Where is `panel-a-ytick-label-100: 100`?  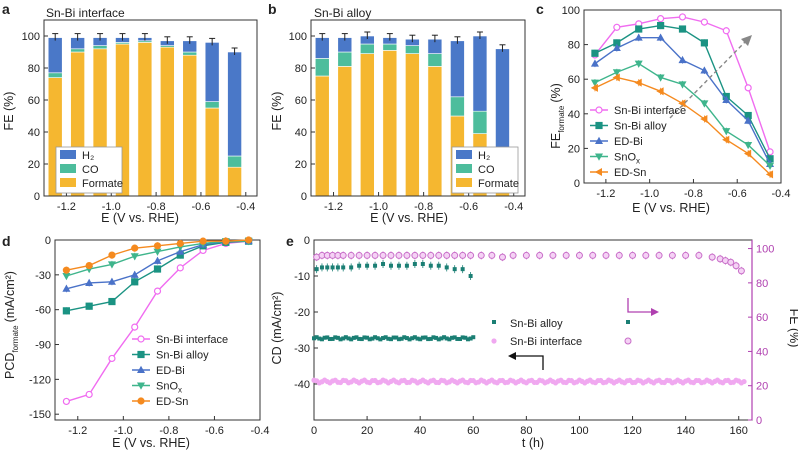
panel-a-ytick-label-100: 100 is located at coordinates (31, 37).